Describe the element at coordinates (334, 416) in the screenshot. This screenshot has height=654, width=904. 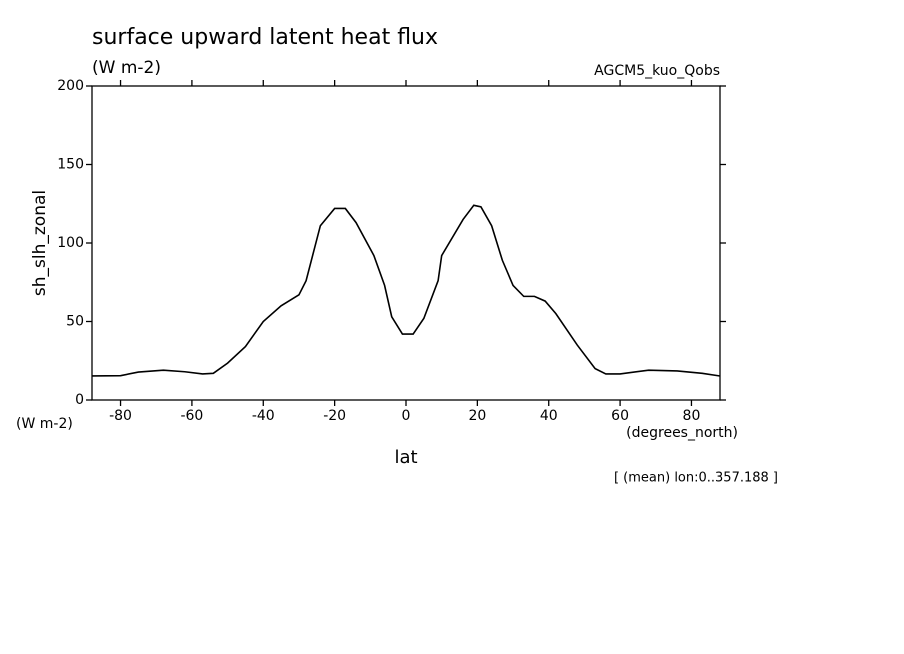
I see `x-tick-label: -20` at that location.